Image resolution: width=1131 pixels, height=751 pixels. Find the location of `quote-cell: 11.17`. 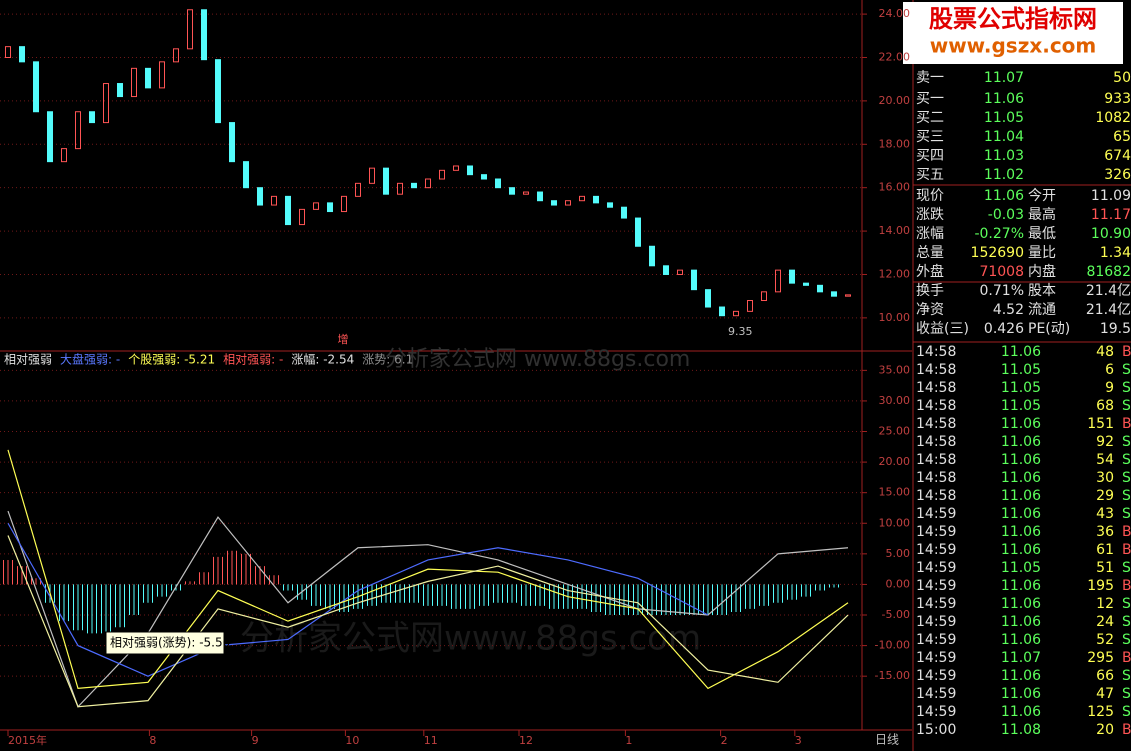

quote-cell: 11.17 is located at coordinates (1111, 215).